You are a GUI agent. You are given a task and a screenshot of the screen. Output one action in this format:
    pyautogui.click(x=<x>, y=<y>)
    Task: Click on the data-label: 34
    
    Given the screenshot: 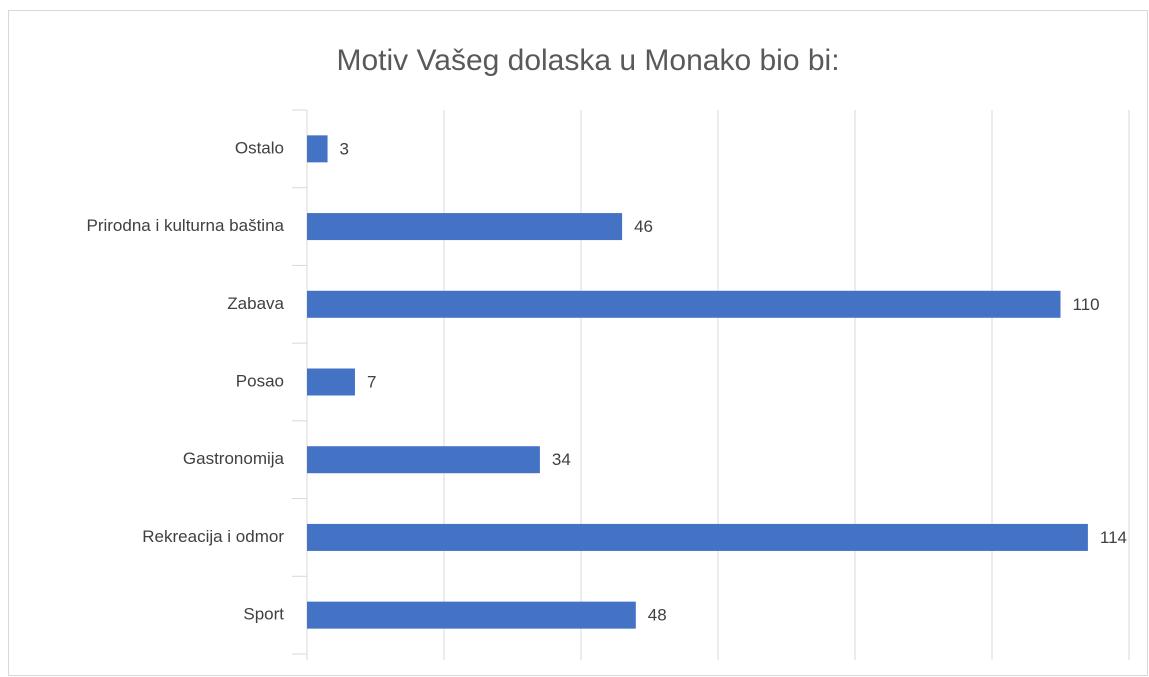 What is the action you would take?
    pyautogui.click(x=561, y=459)
    